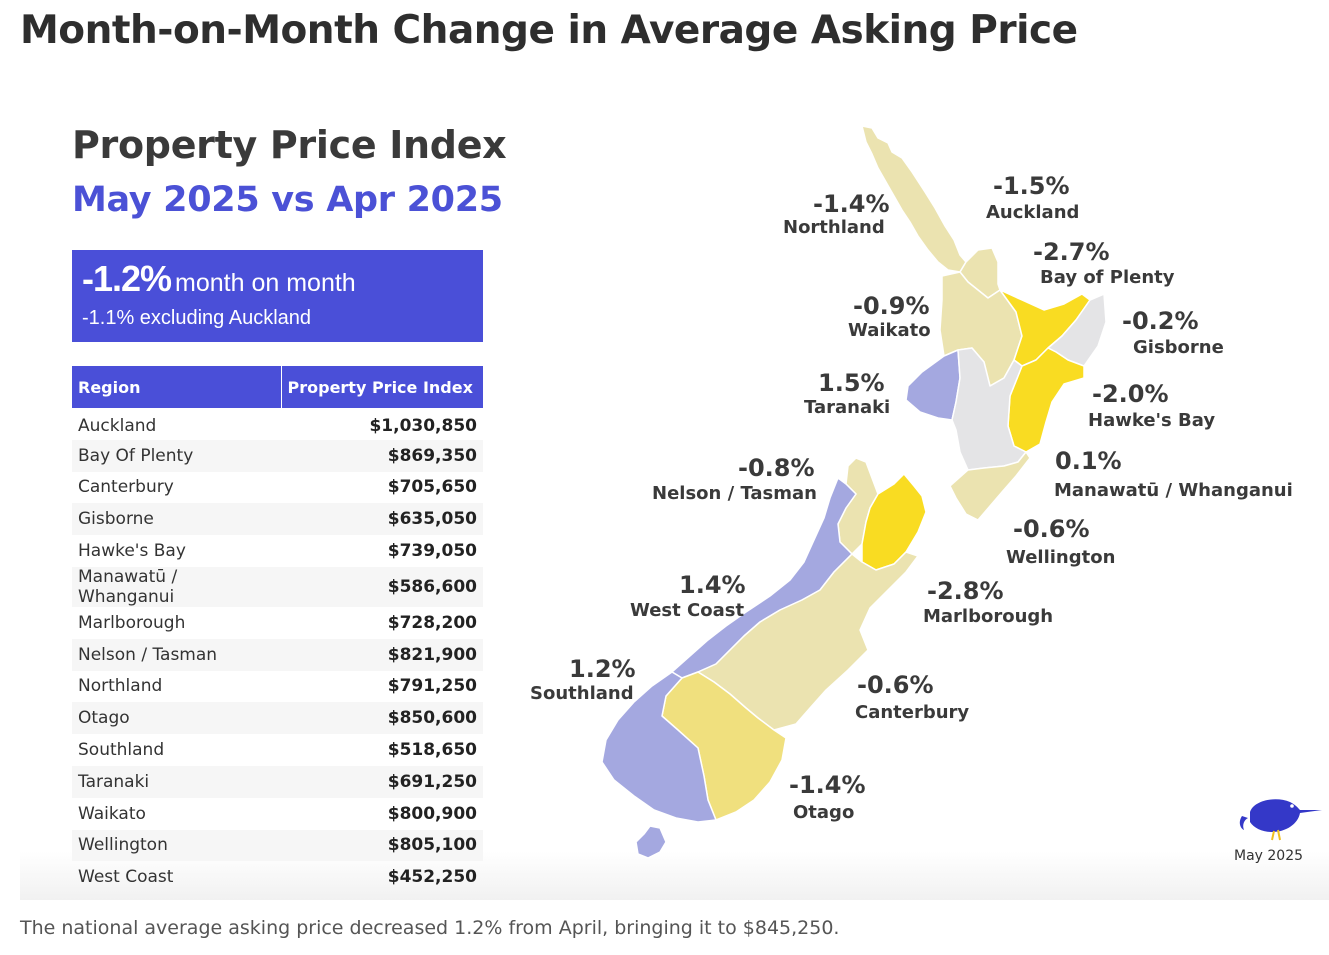 The image size is (1329, 955). Describe the element at coordinates (265, 283) in the screenshot. I see `summary-headline-text: month on month` at that location.